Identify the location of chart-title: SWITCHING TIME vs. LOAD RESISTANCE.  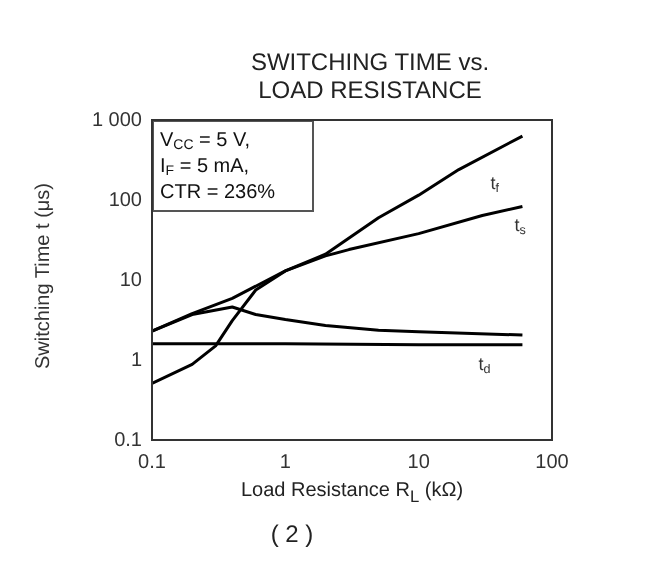
(370, 76).